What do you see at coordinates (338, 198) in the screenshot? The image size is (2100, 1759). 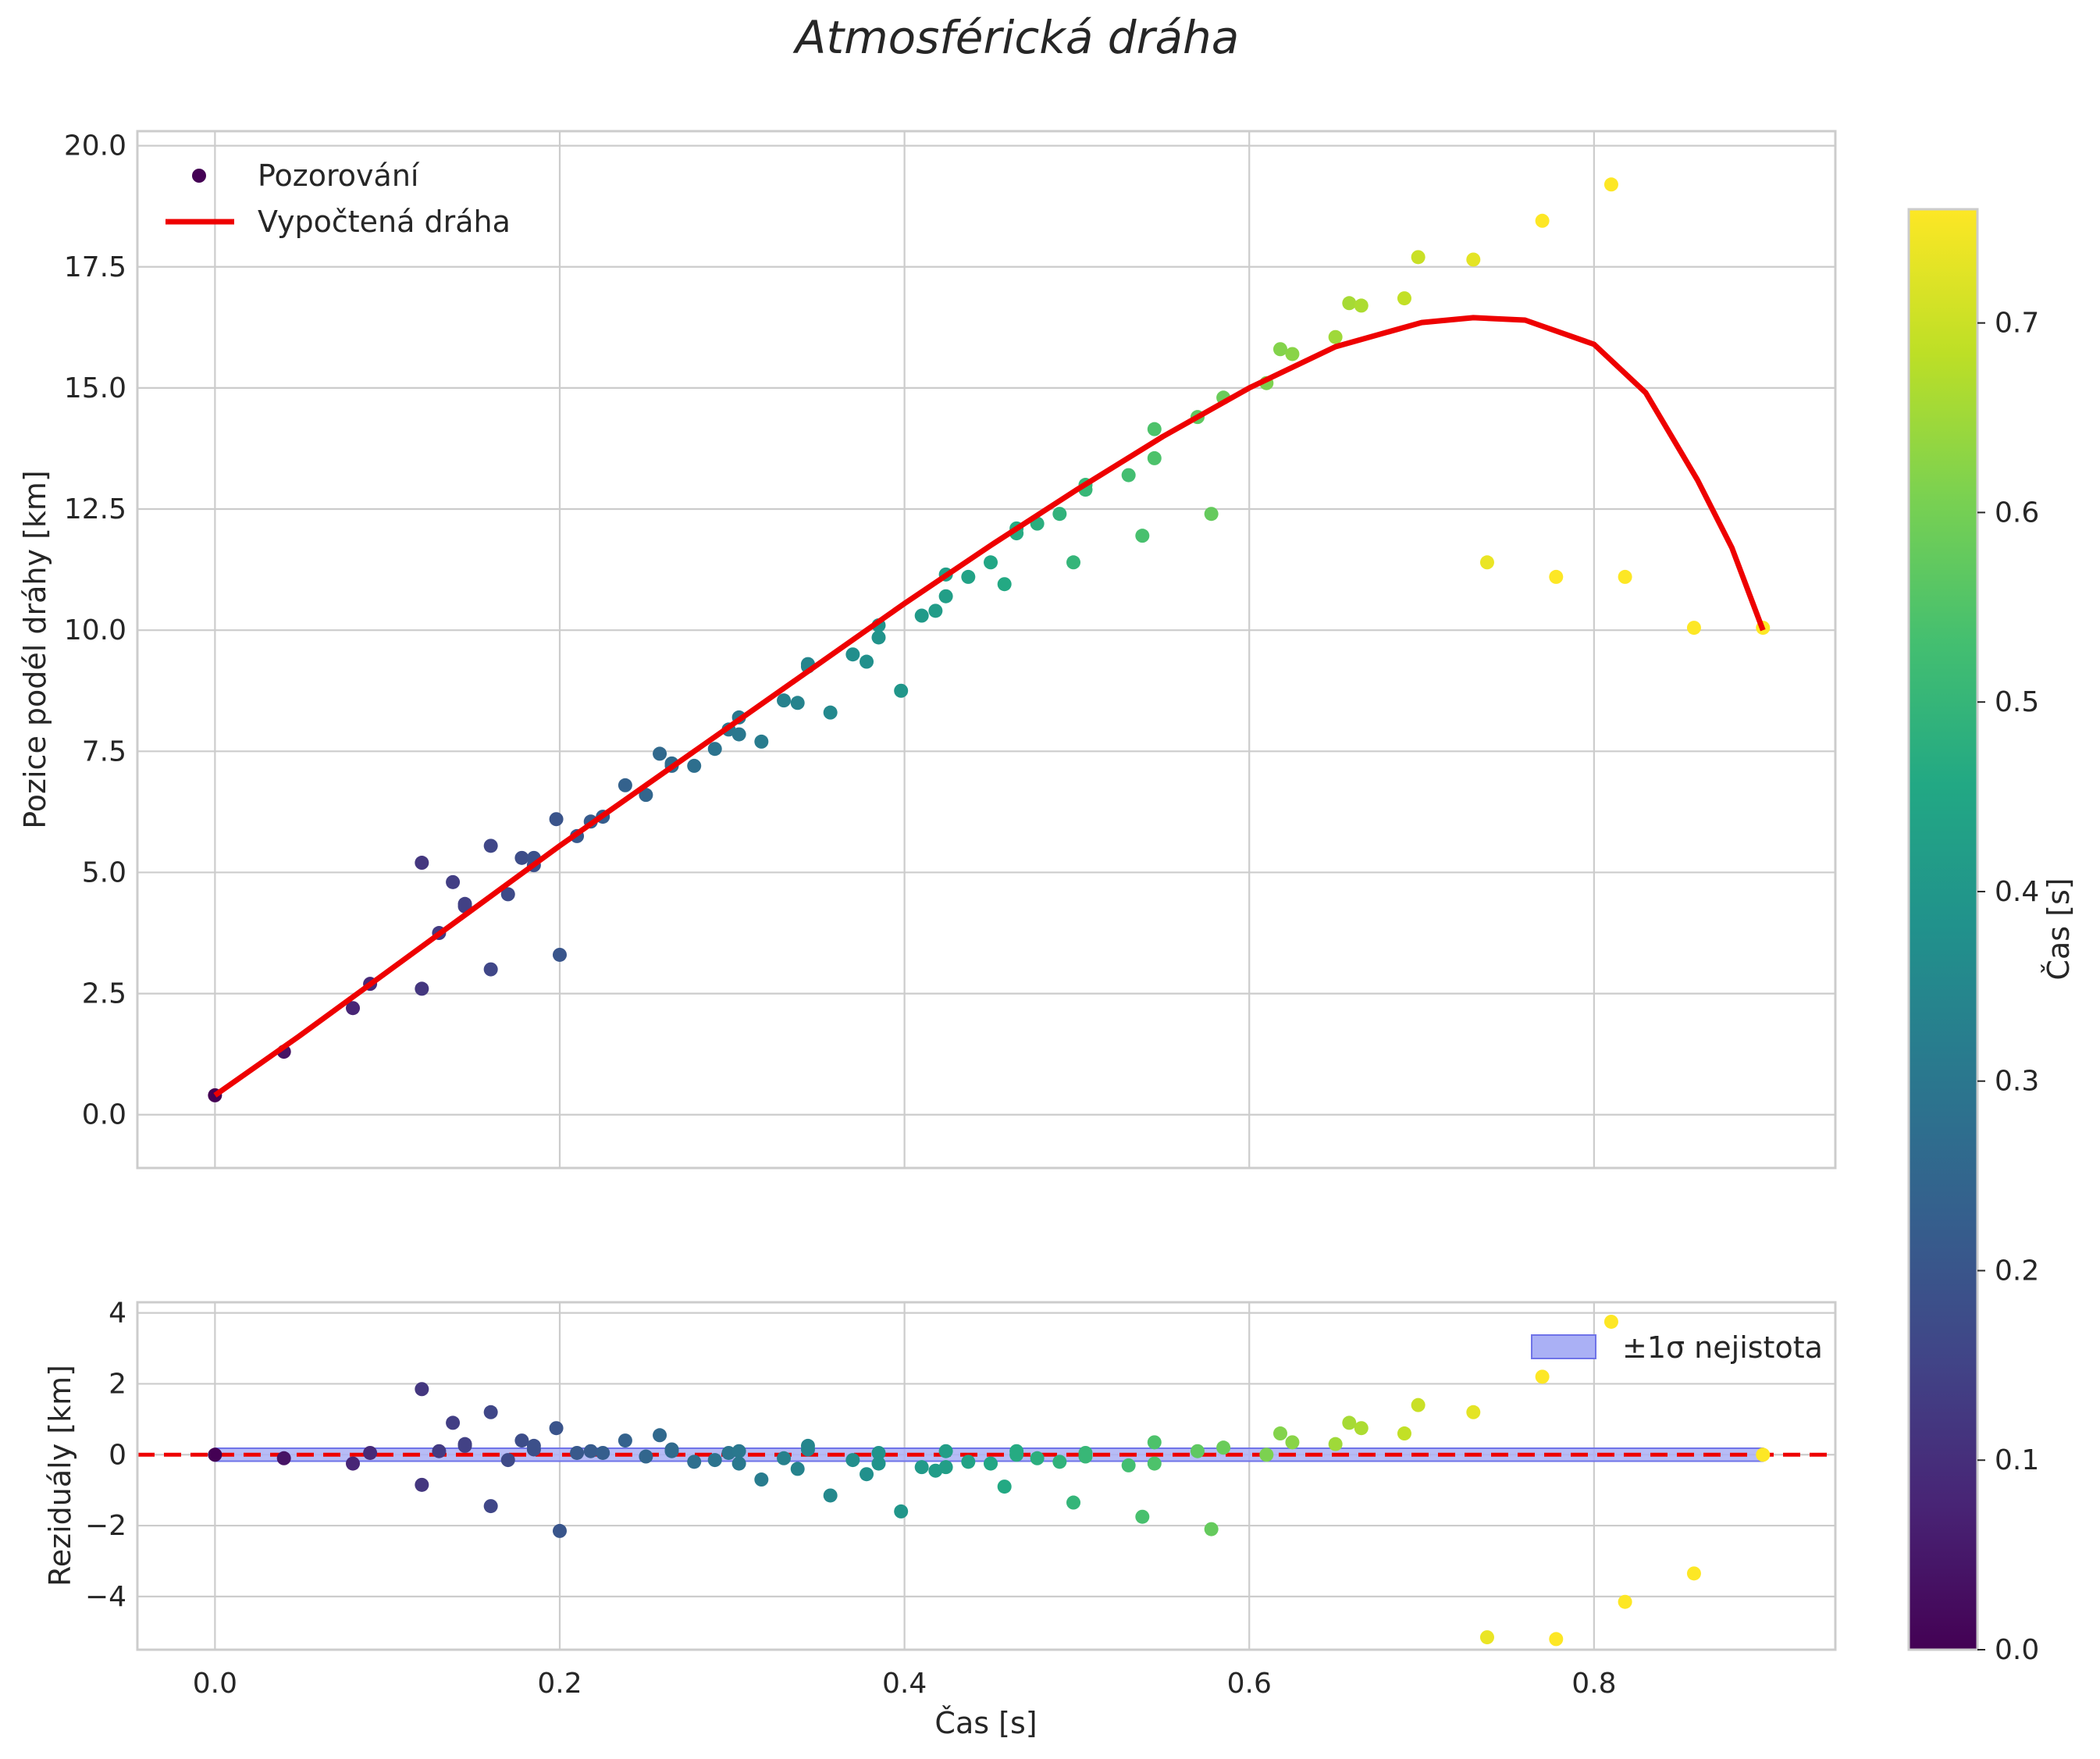 I see `main-legend: Pozorování Vypočtená dráha` at bounding box center [338, 198].